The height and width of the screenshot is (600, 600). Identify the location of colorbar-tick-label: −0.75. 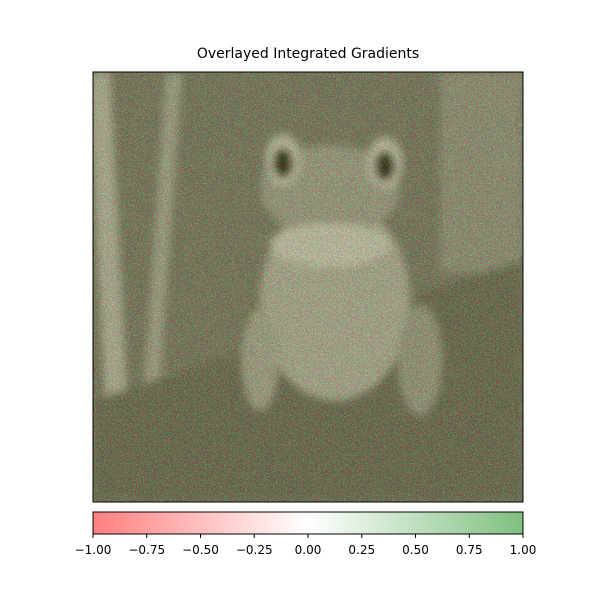
(146, 550).